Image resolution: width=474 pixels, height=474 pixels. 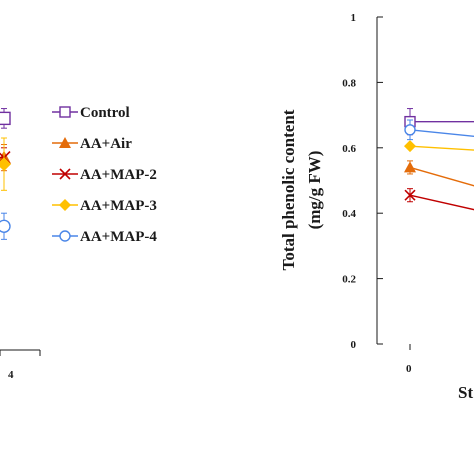 What do you see at coordinates (354, 345) in the screenshot?
I see `right-y-tick-label: 0` at bounding box center [354, 345].